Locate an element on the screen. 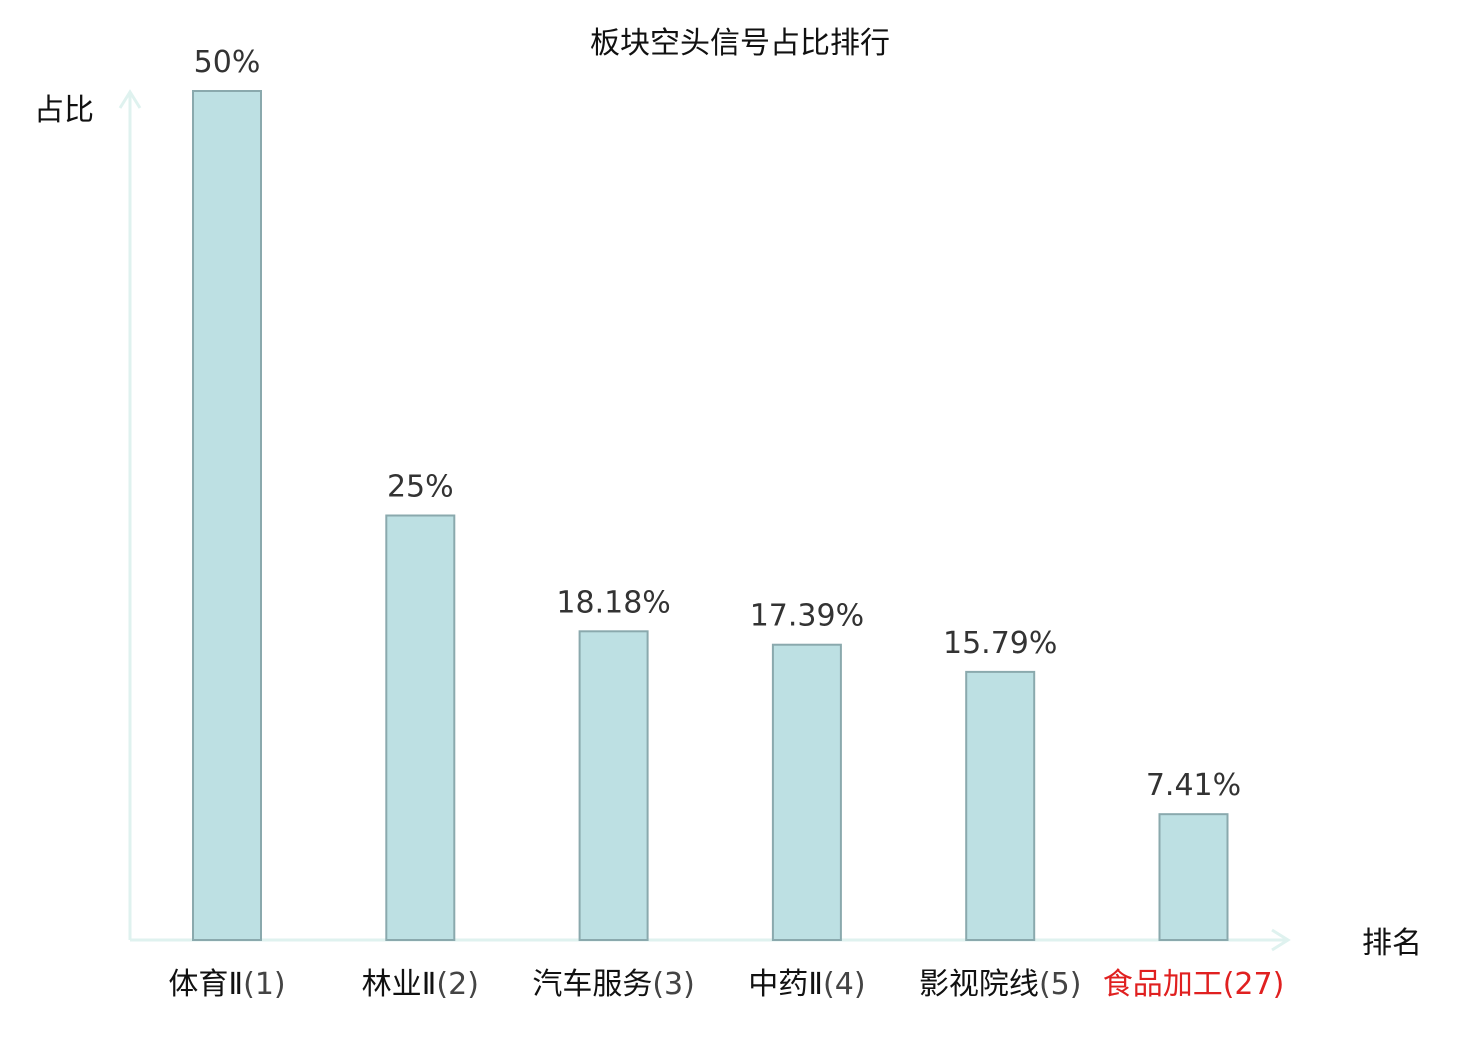 Image resolution: width=1480 pixels, height=1040 pixels. category-rank: (5) is located at coordinates (1060, 984).